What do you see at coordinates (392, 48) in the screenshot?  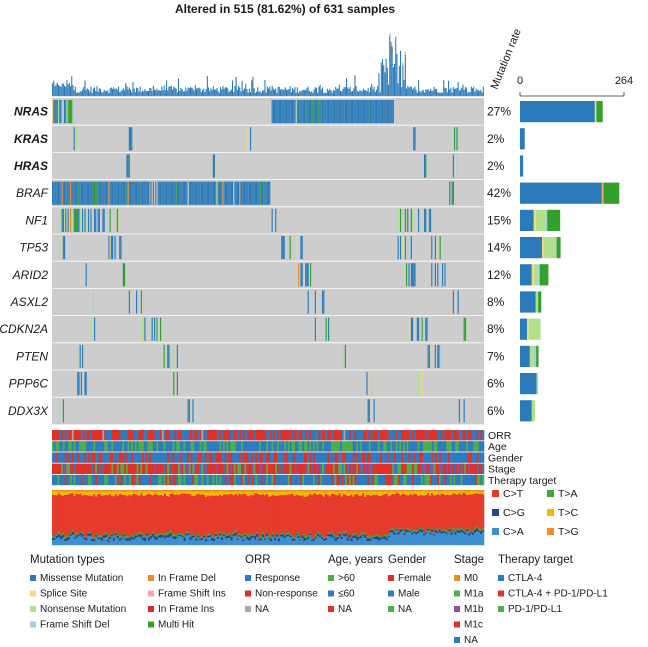 I see `tmb-bar-segment` at bounding box center [392, 48].